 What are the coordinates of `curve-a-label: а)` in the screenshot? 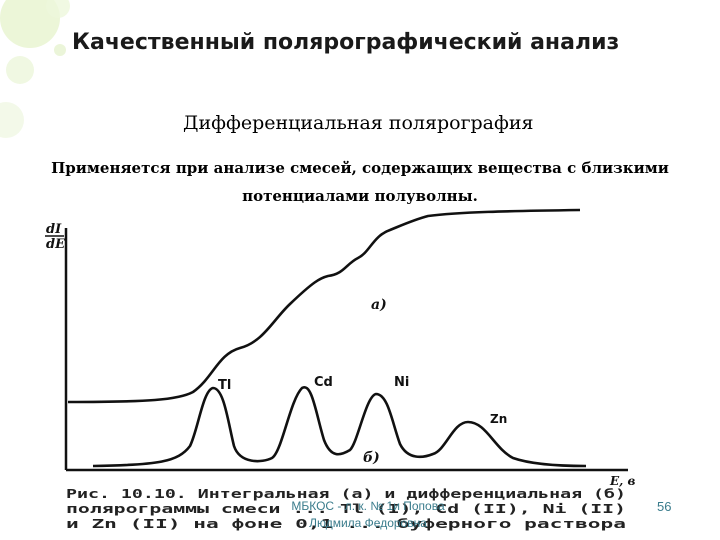 It's located at (379, 305).